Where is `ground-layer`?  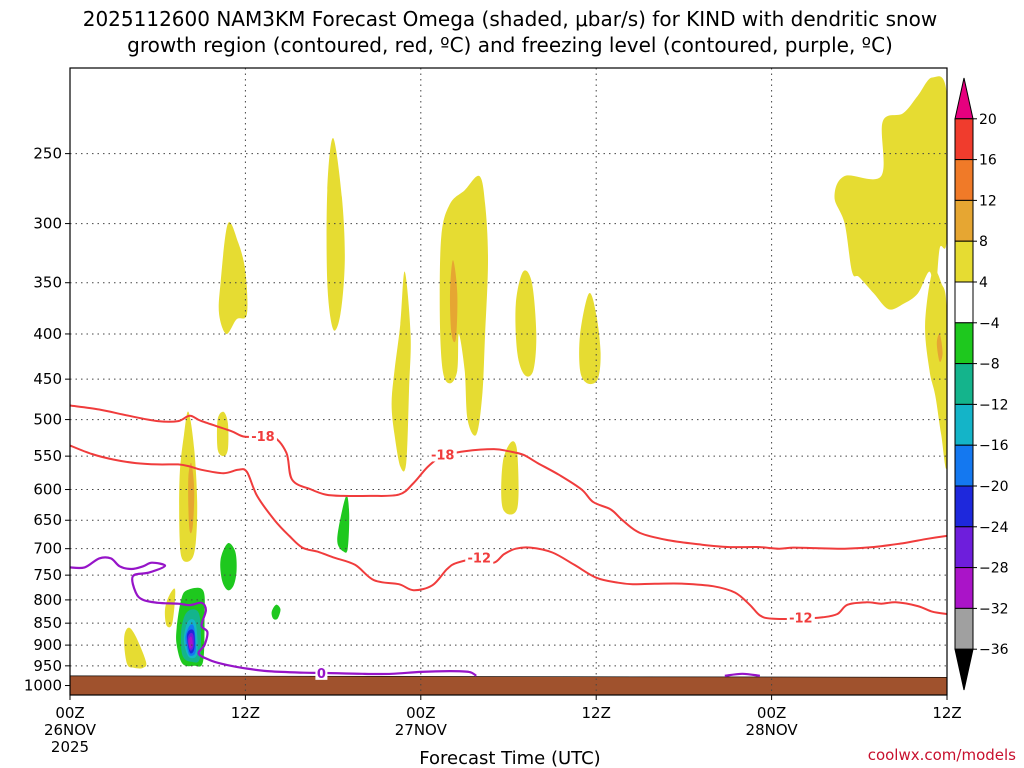 ground-layer is located at coordinates (508, 685).